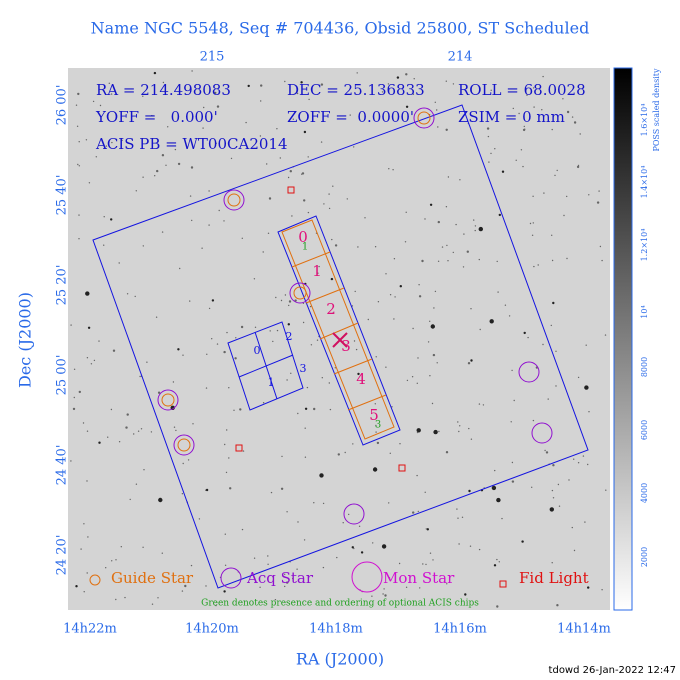 This screenshot has width=680, height=680. Describe the element at coordinates (554, 578) in the screenshot. I see `legend-fid: Fid Light` at that location.